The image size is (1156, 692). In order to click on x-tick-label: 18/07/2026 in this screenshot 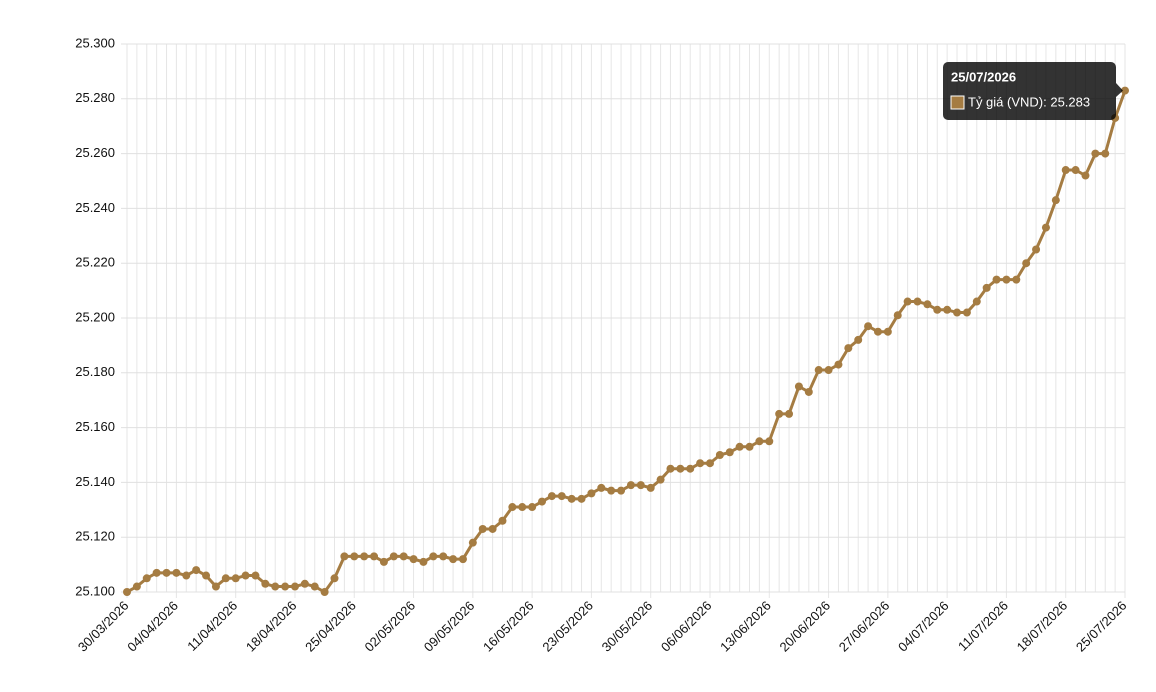, I will do `click(1042, 626)`.